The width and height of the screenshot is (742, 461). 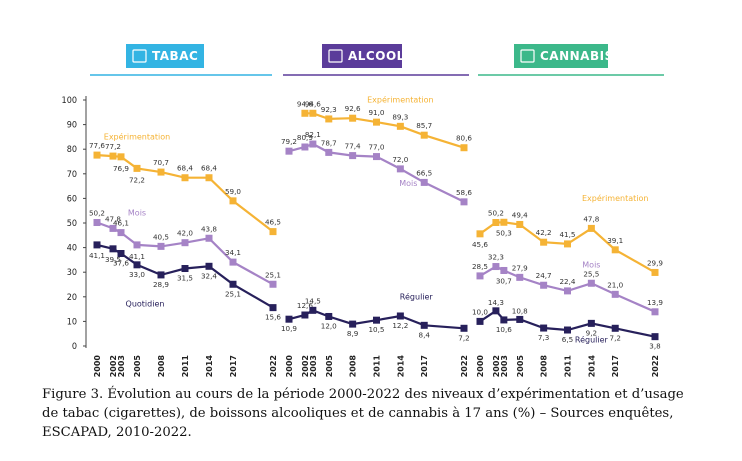 What do you see at coordinates (520, 310) in the screenshot?
I see `data-label-regulier: 10,8` at bounding box center [520, 310].